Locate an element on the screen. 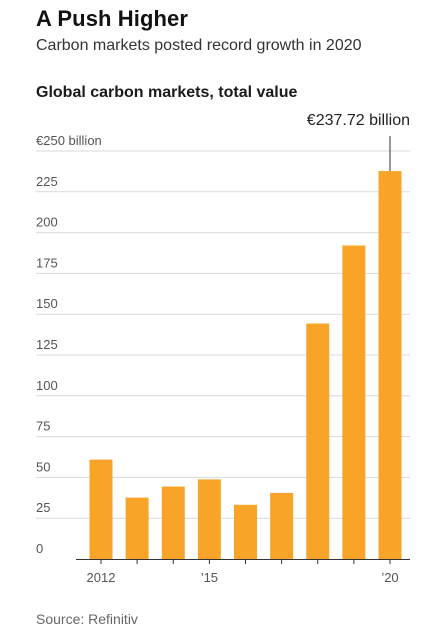 Image resolution: width=439 pixels, height=641 pixels. y-tick-label: 100 is located at coordinates (47, 385).